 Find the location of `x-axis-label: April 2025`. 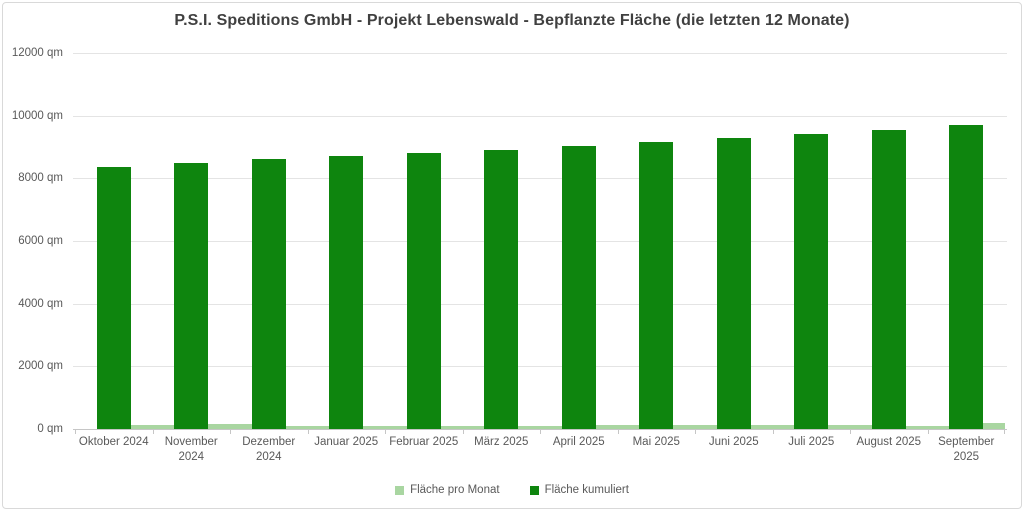

x-axis-label: April 2025 is located at coordinates (578, 442).